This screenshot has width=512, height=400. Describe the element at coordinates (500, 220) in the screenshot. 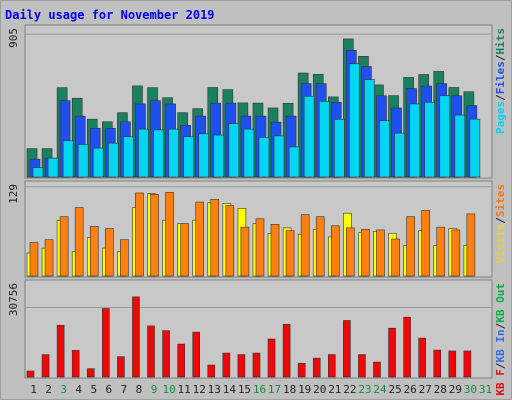

I see `legend-item-middle-1: /` at that location.